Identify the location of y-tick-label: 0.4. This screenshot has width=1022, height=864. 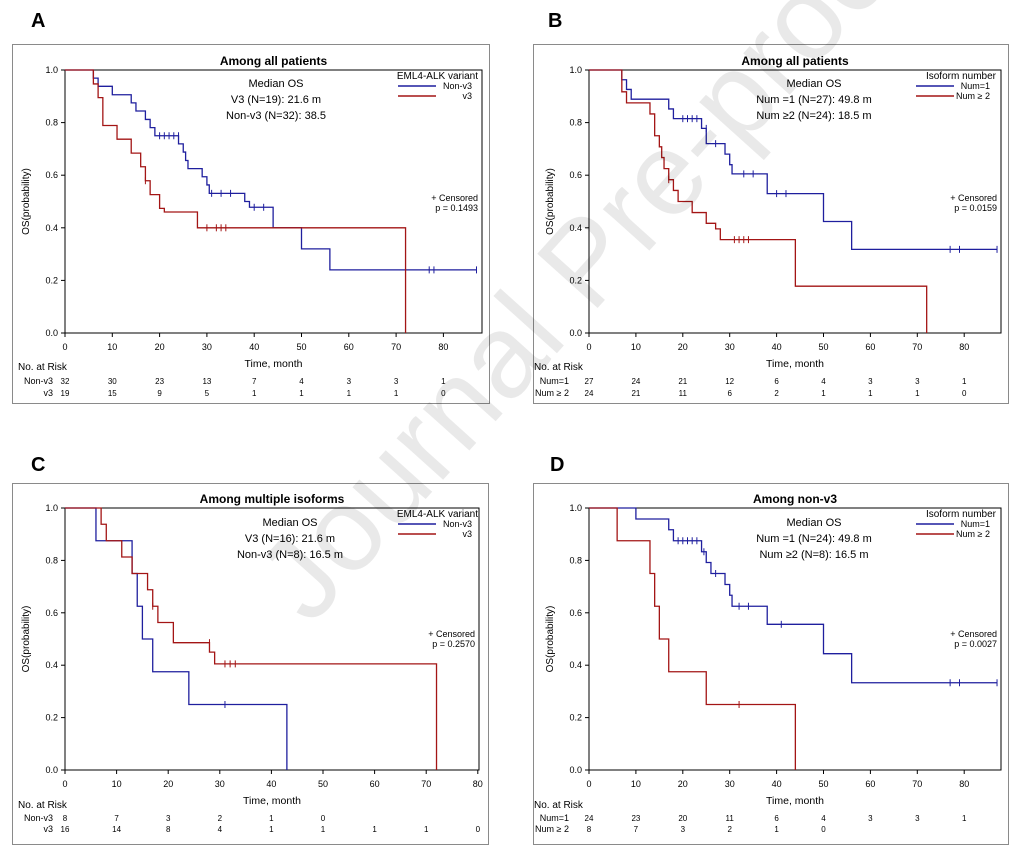
(51, 228).